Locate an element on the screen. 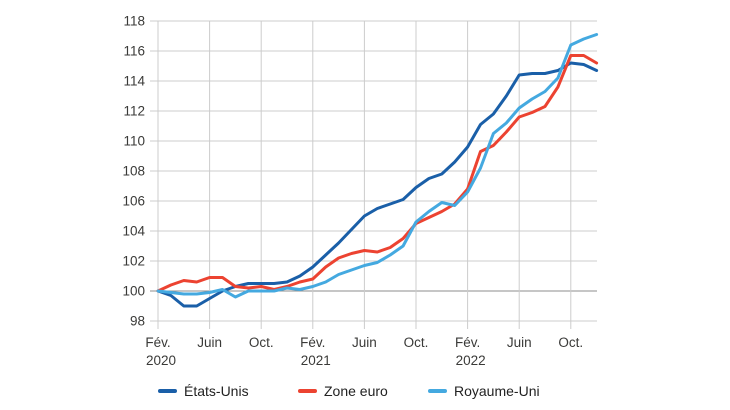  y-axis-tick-label: 106 is located at coordinates (133, 201).